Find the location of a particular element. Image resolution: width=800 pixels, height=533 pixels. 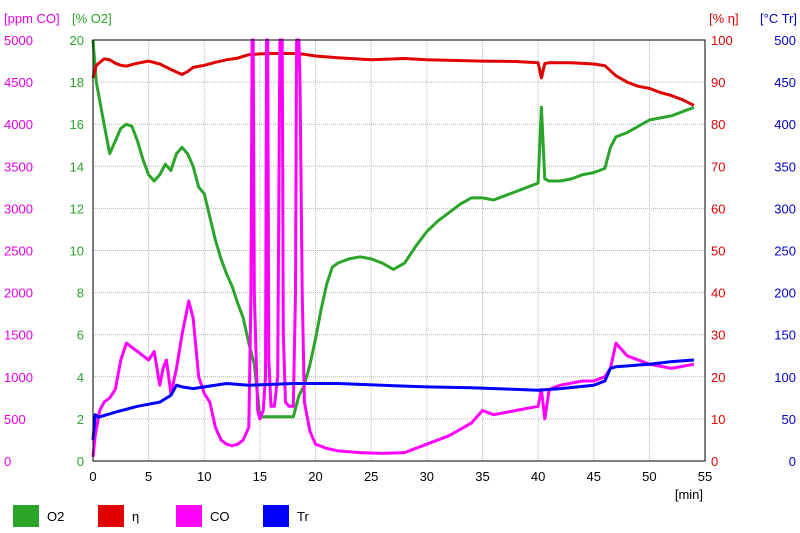

x-tick-label: 15 is located at coordinates (260, 476).